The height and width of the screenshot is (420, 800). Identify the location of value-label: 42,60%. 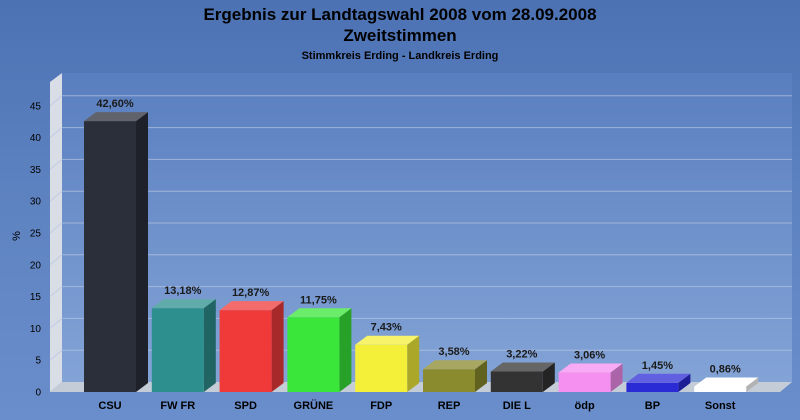
(115, 104).